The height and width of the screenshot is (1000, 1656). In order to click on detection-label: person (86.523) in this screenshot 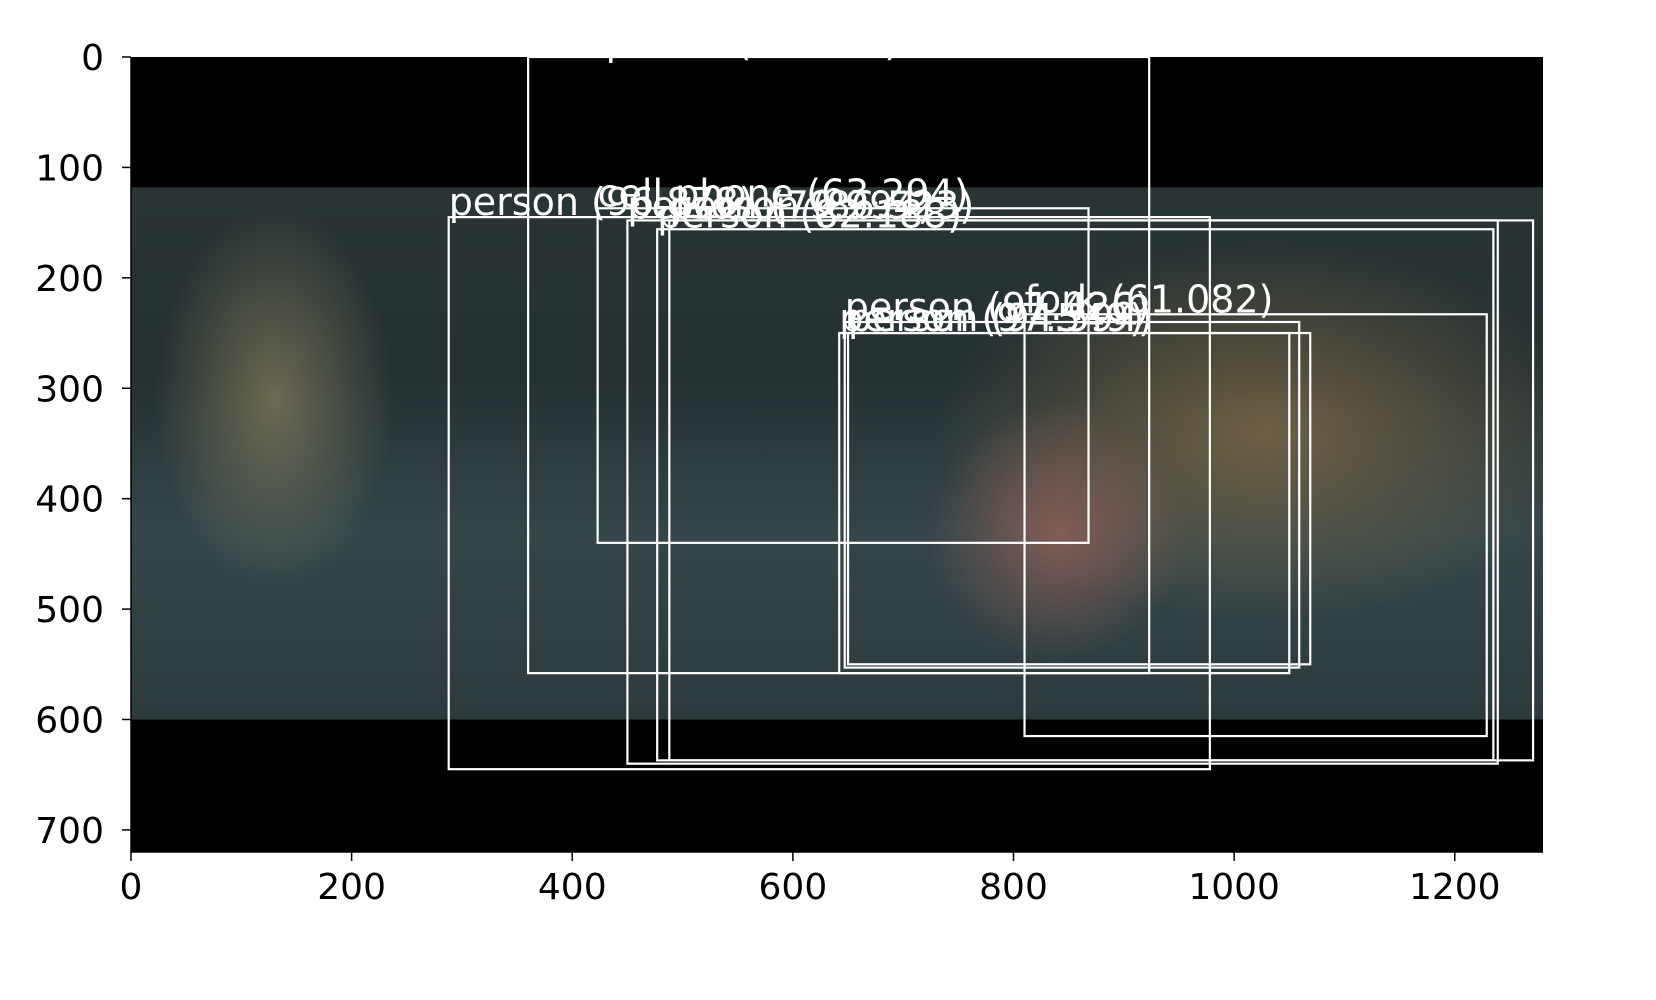, I will do `click(821, 205)`.